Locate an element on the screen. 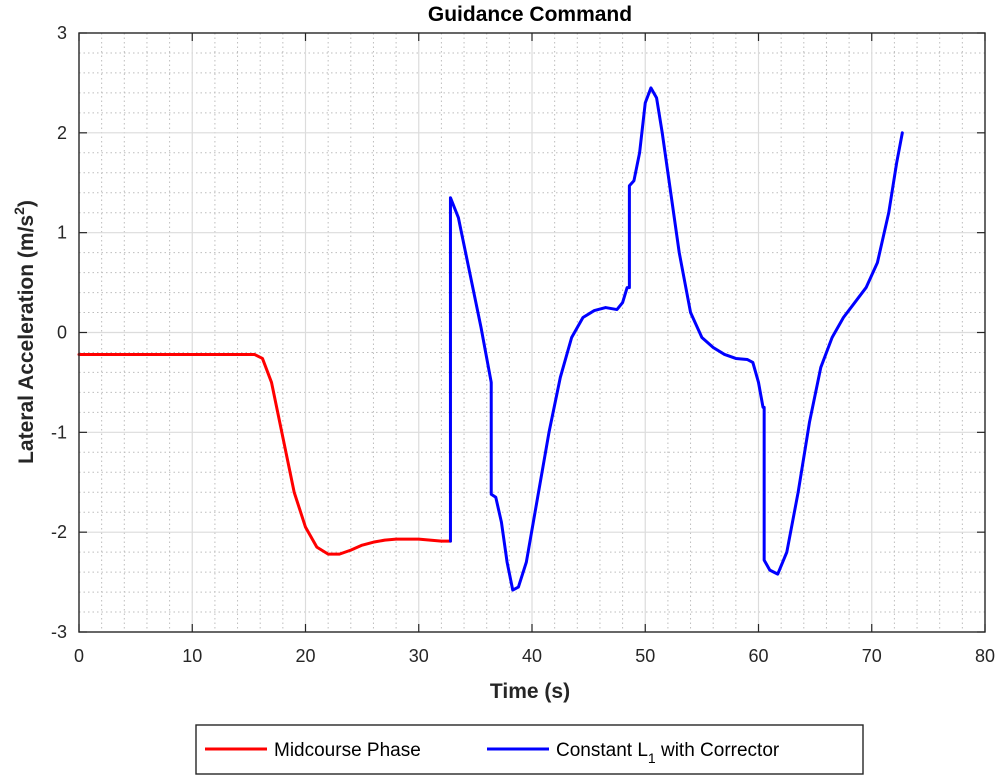 This screenshot has width=997, height=779. legend-label-main: Constant L is located at coordinates (602, 750).